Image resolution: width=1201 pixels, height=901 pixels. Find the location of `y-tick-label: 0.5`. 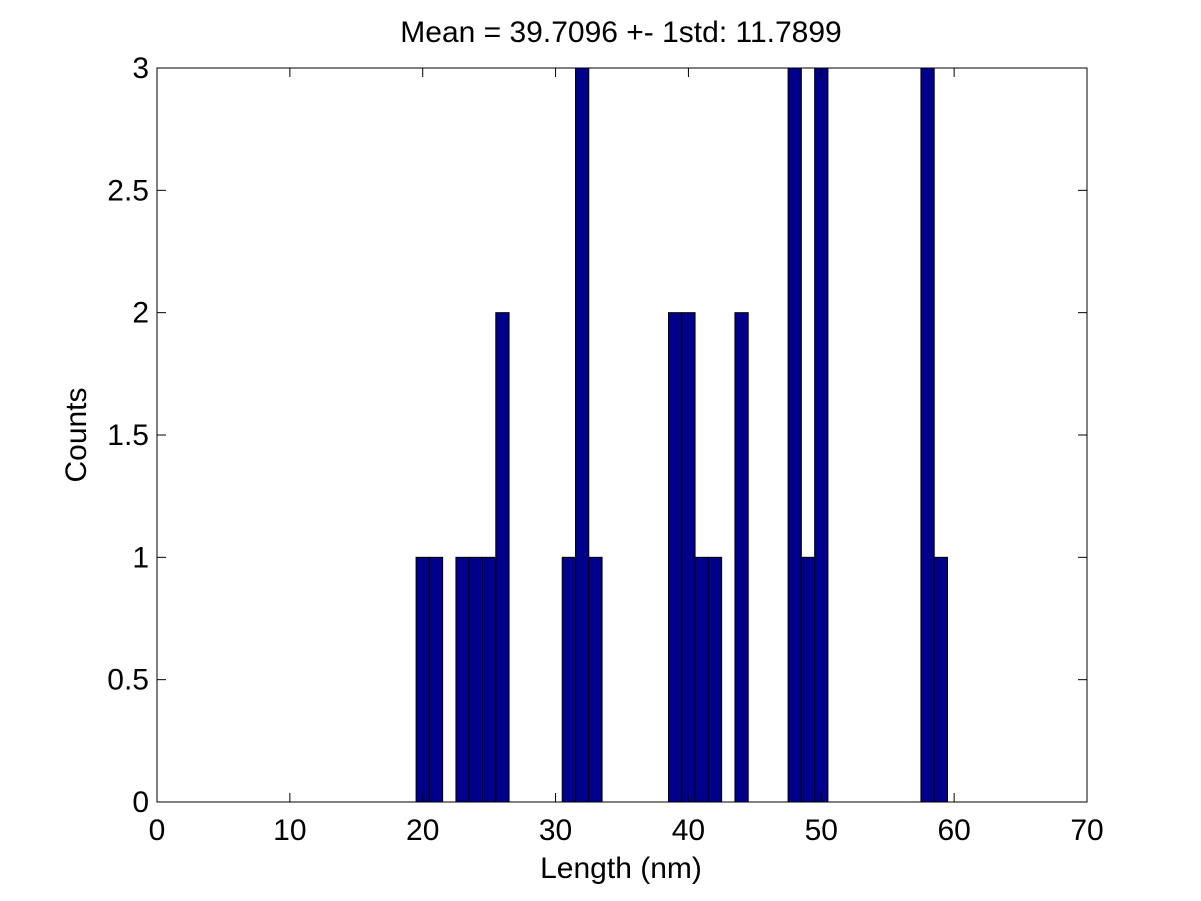

y-tick-label: 0.5 is located at coordinates (128, 680).